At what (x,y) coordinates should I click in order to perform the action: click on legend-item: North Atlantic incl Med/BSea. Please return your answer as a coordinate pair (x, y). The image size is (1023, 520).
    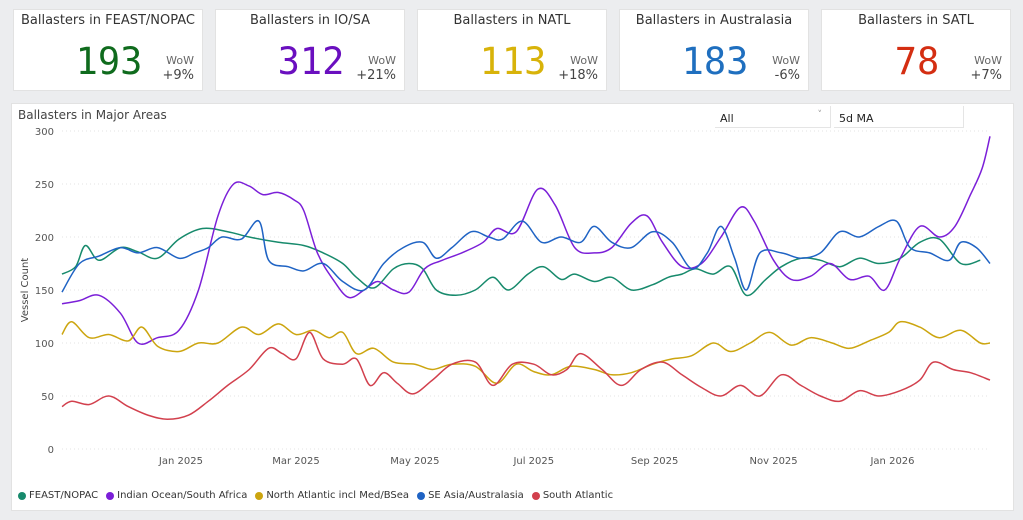
    Looking at the image, I should click on (332, 495).